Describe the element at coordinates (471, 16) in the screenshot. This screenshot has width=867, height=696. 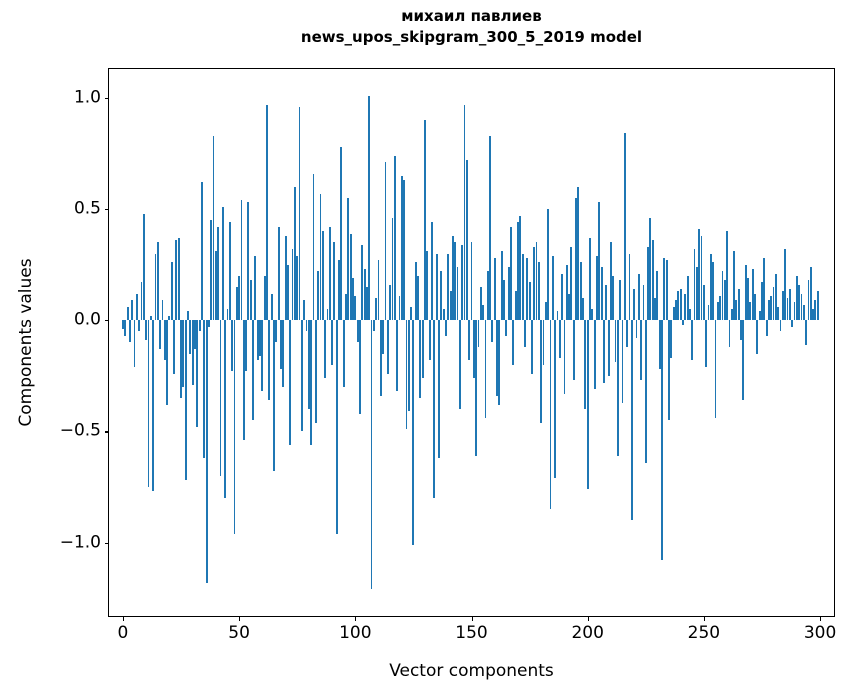
I see `chart-title-line-1: михаил павлиев` at that location.